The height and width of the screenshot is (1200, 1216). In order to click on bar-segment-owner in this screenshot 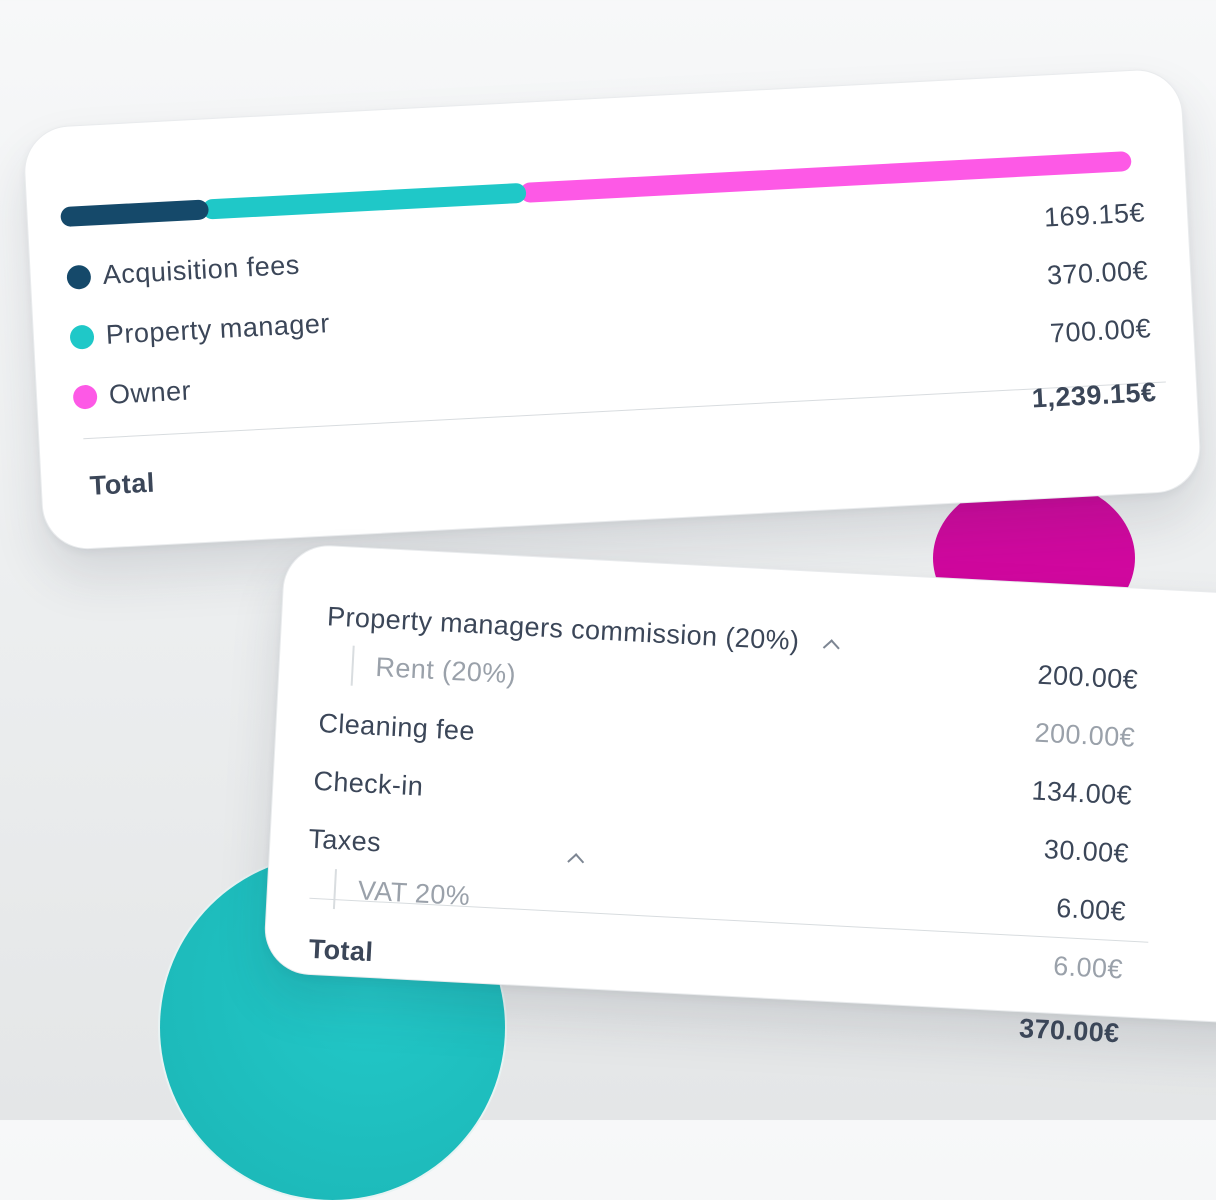, I will do `click(825, 177)`.